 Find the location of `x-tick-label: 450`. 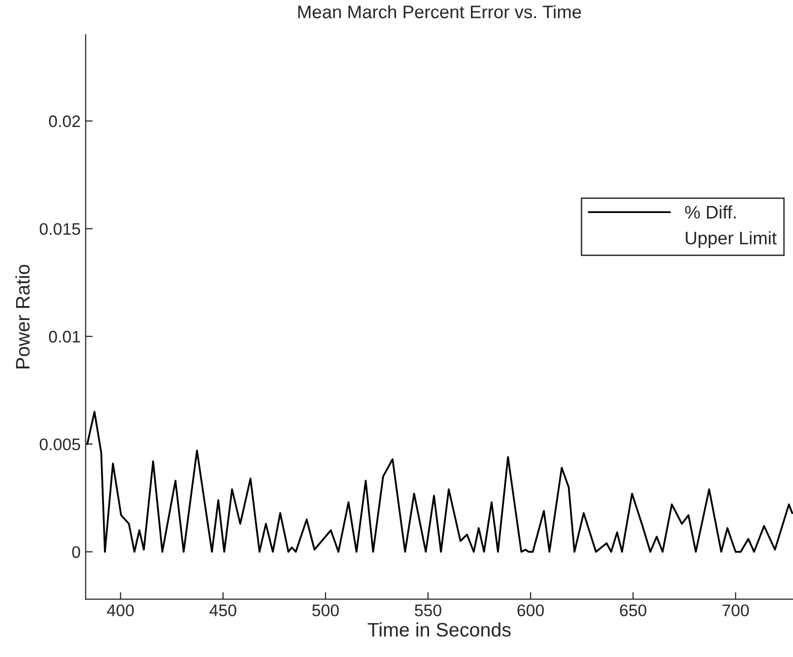

x-tick-label: 450 is located at coordinates (222, 610).